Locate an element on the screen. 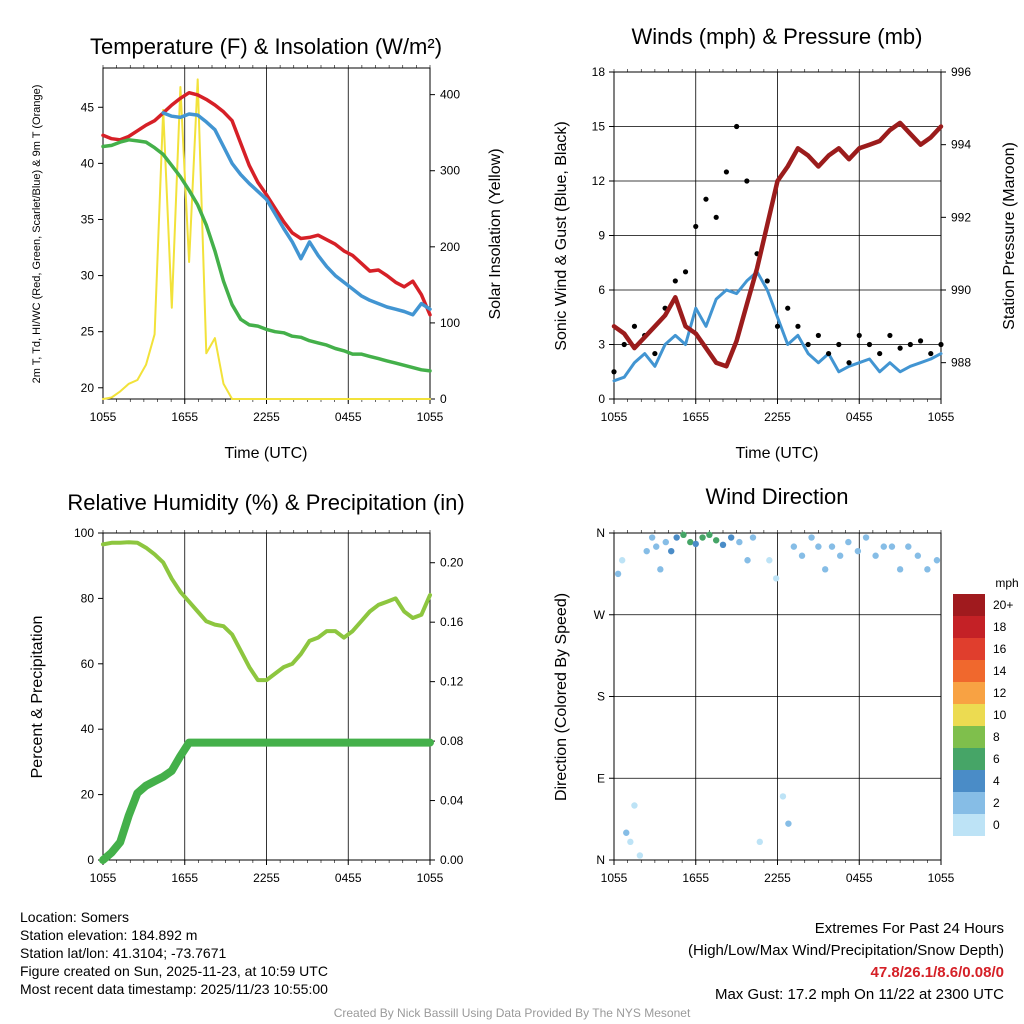  y2-axis-label: Solar Insolation (Yellow) is located at coordinates (495, 233).